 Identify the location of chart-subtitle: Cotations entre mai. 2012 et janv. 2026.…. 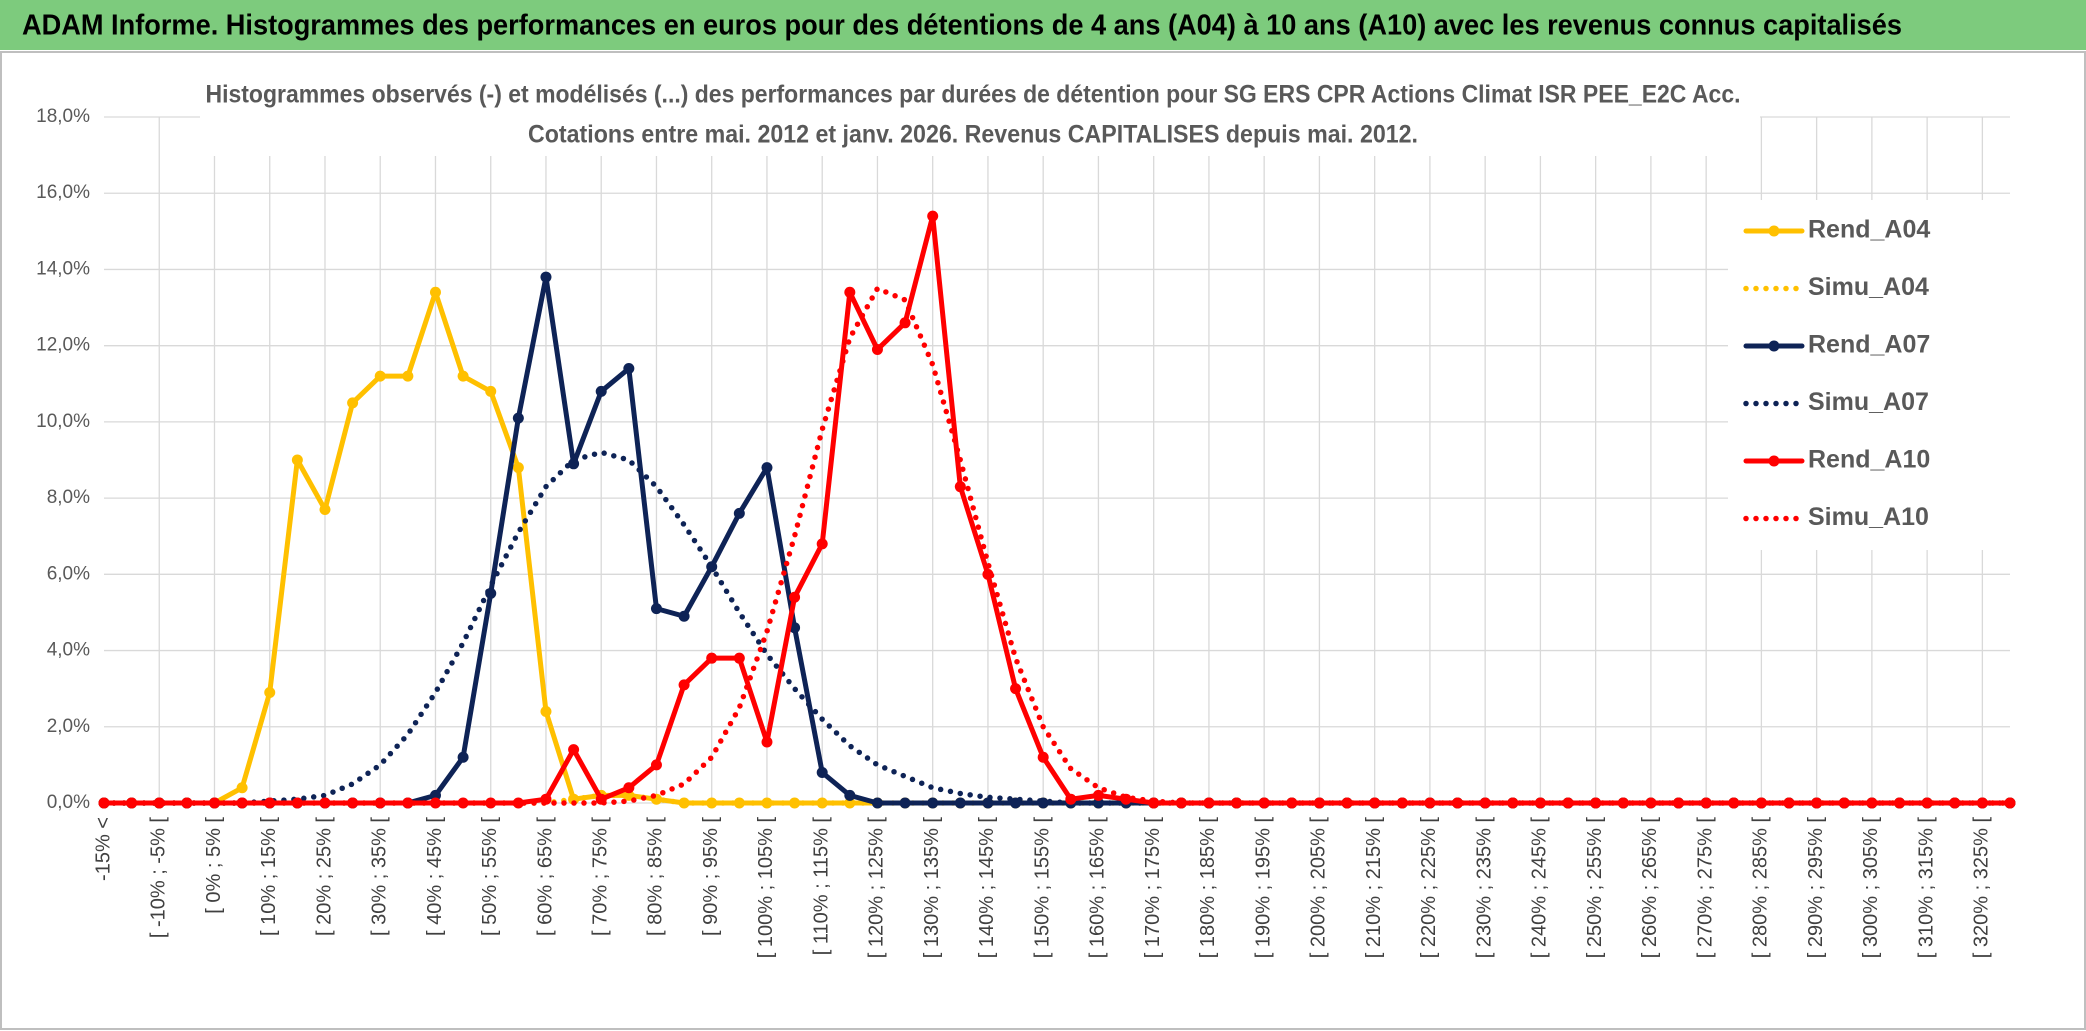
(973, 135).